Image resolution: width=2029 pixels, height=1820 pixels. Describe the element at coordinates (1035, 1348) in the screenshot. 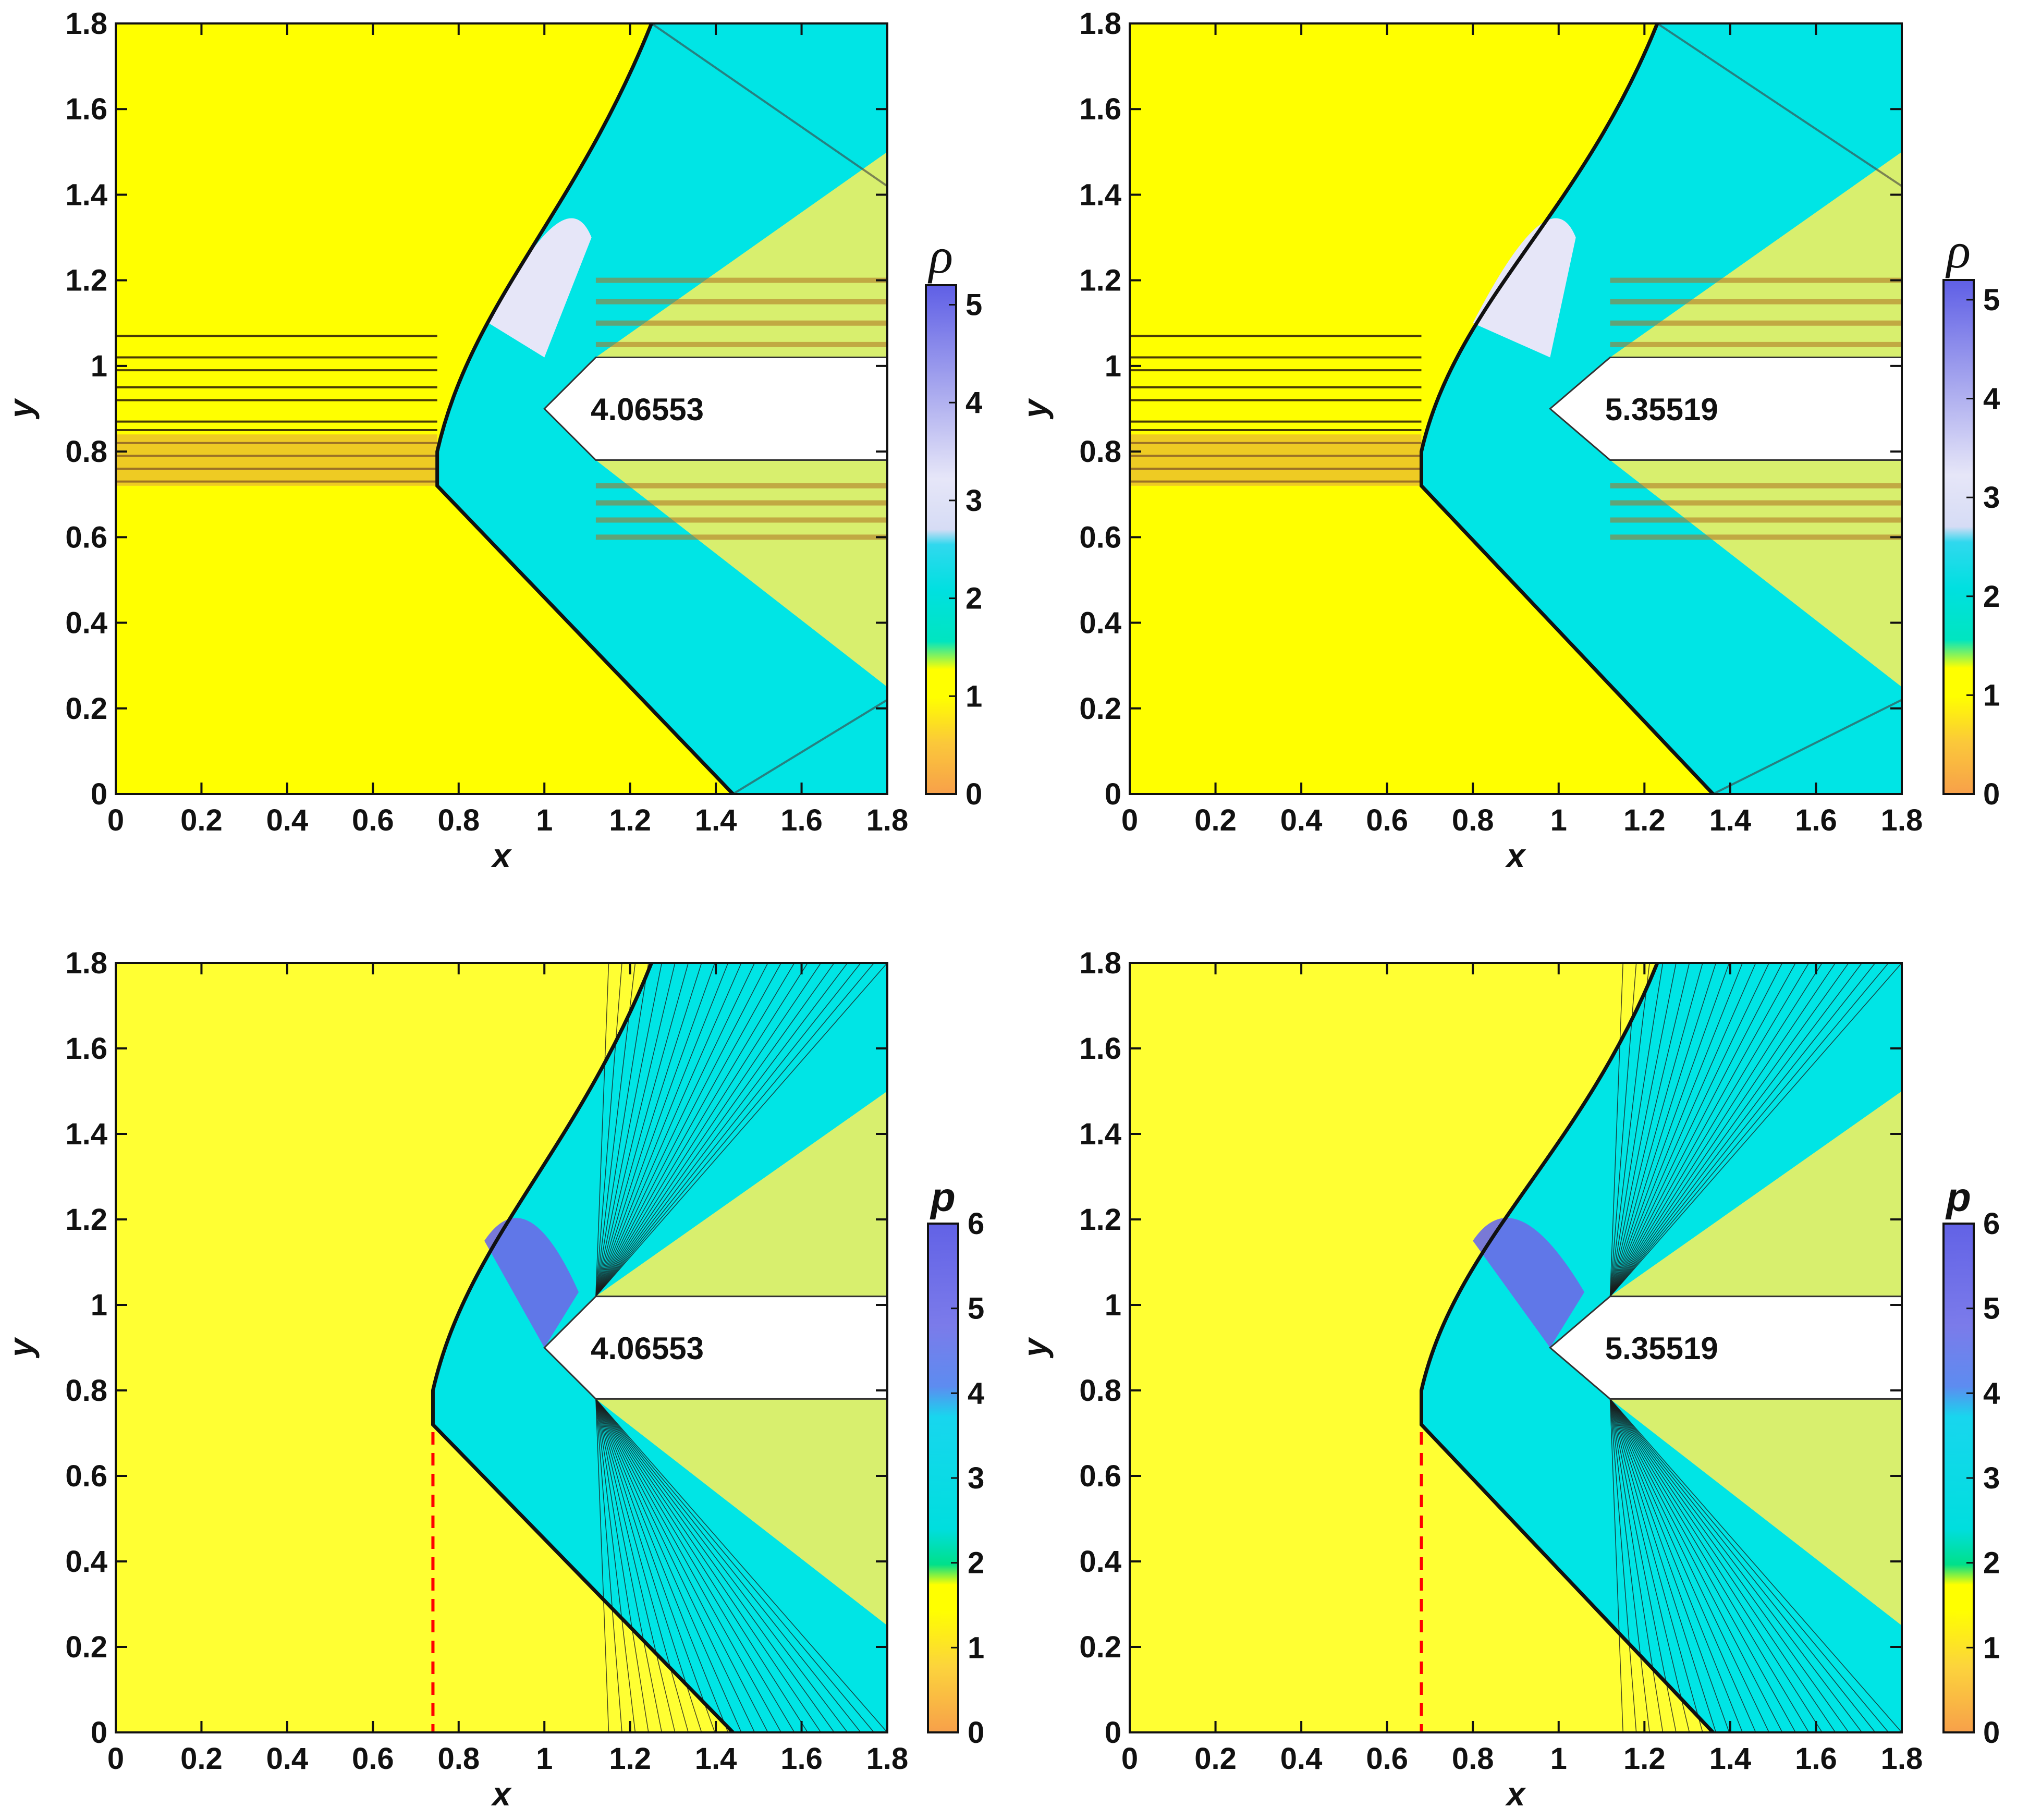

I see `y-axis-label: y` at that location.